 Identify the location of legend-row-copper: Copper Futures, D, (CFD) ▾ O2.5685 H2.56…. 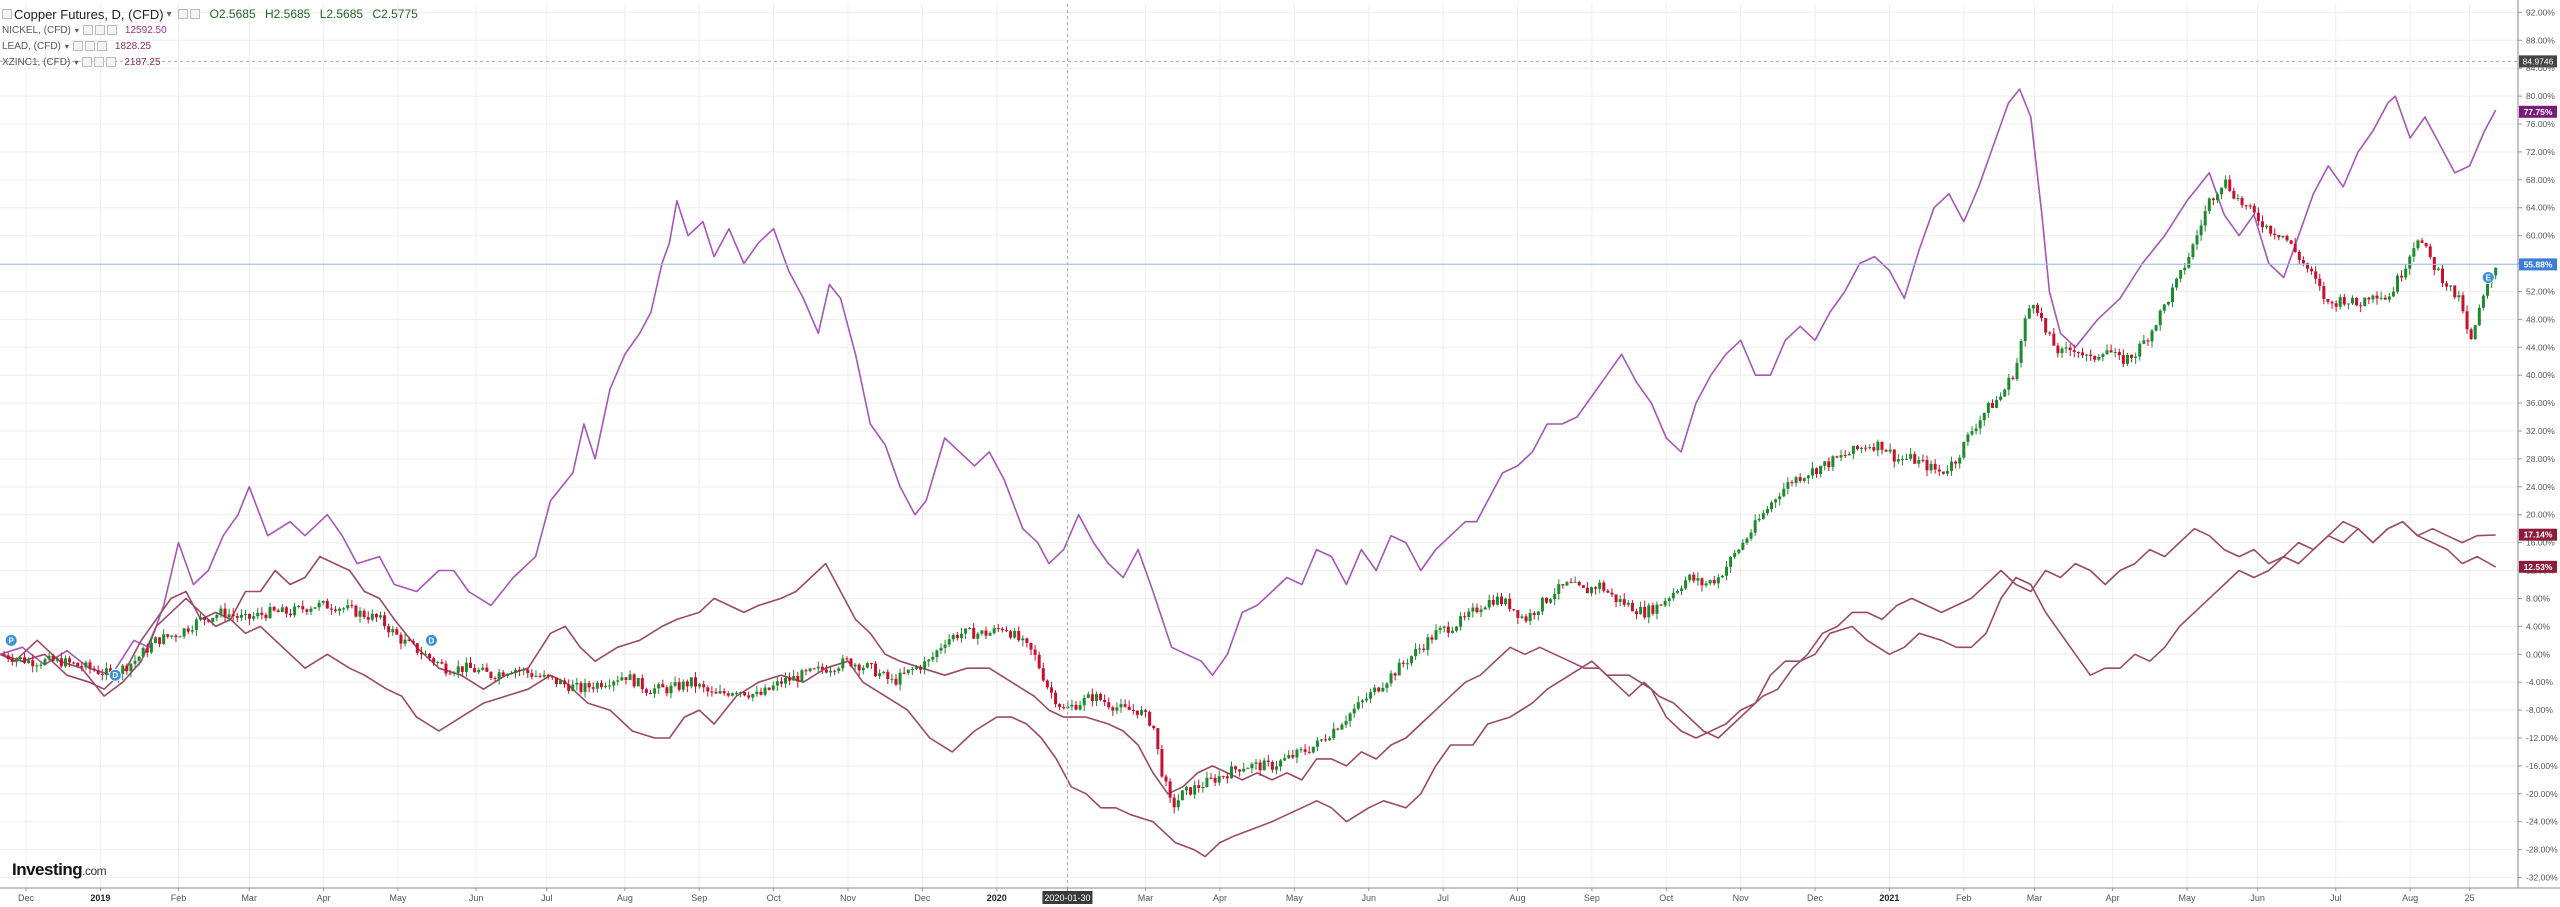
(213, 14).